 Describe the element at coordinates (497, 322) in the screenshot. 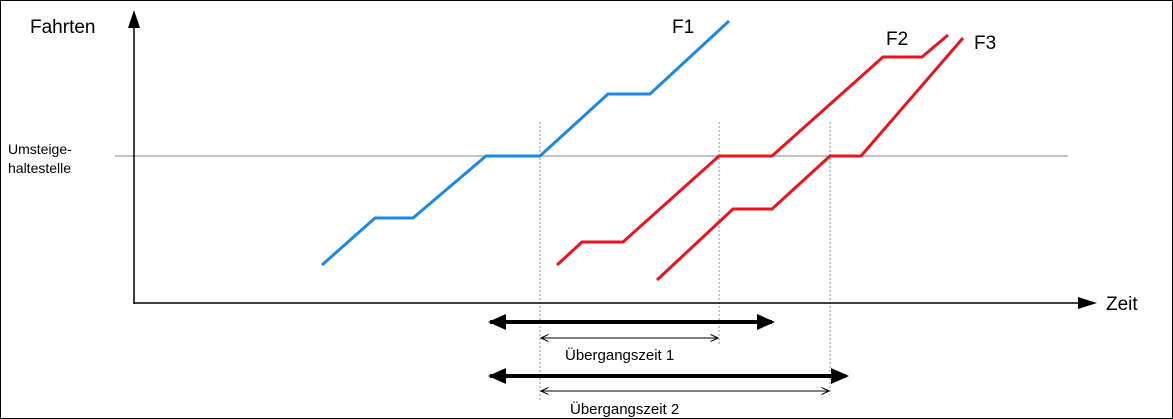

I see `interval-arrow-1-left-head` at that location.